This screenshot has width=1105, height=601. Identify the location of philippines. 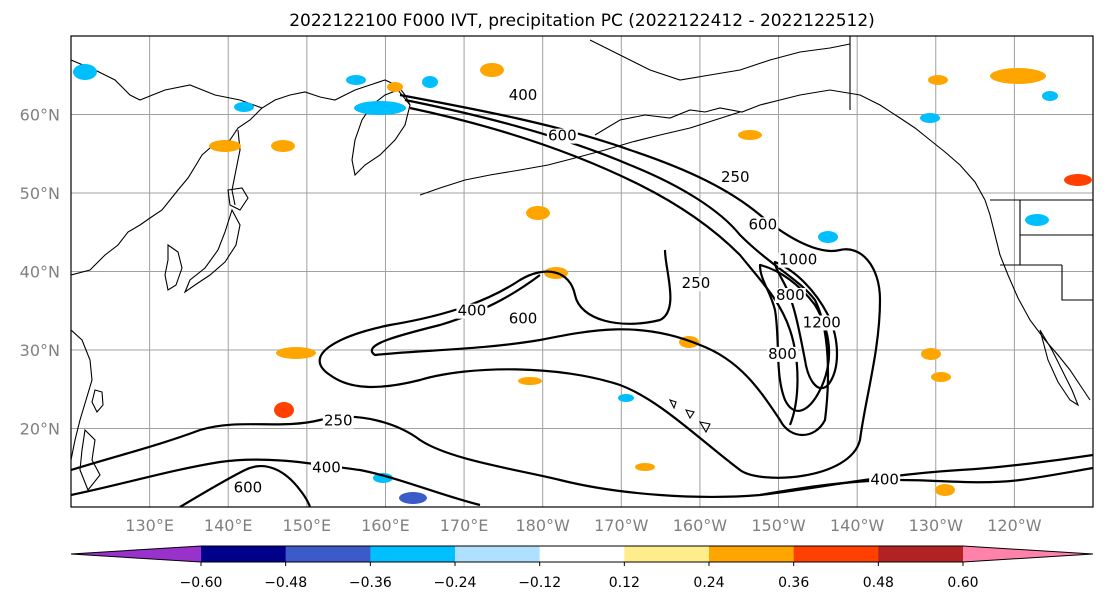
(90, 460).